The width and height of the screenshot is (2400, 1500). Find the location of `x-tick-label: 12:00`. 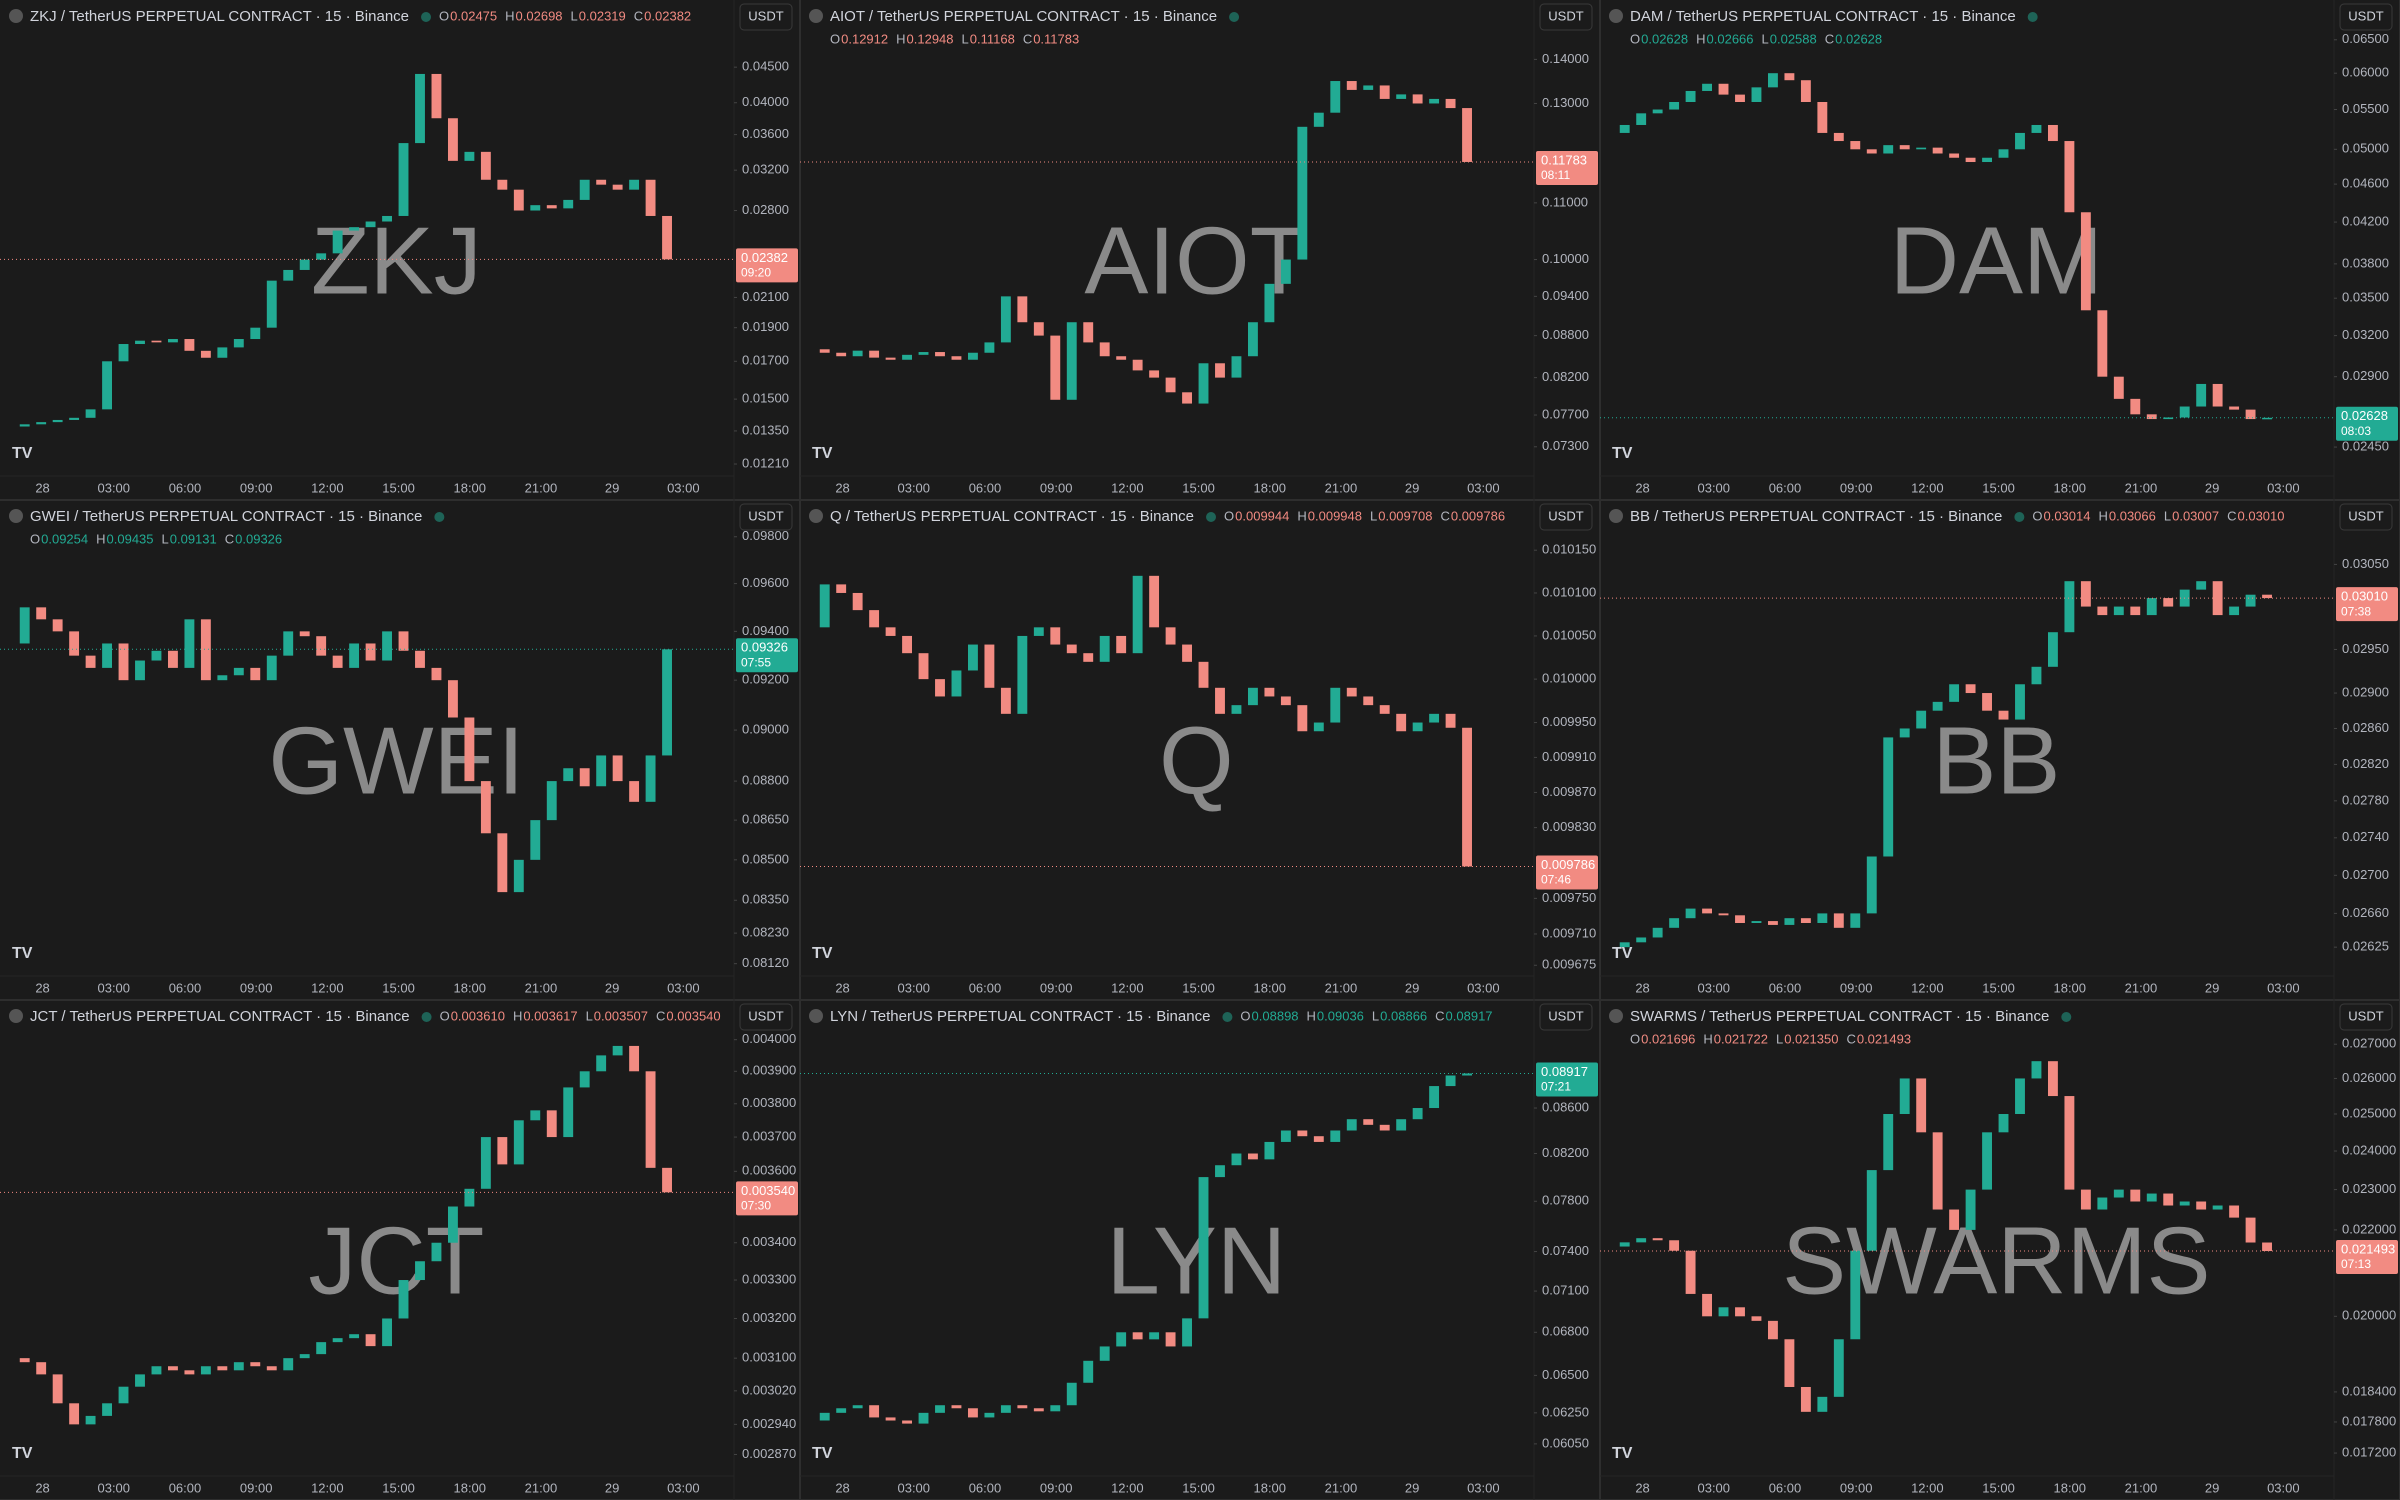

x-tick-label: 12:00 is located at coordinates (327, 1487).